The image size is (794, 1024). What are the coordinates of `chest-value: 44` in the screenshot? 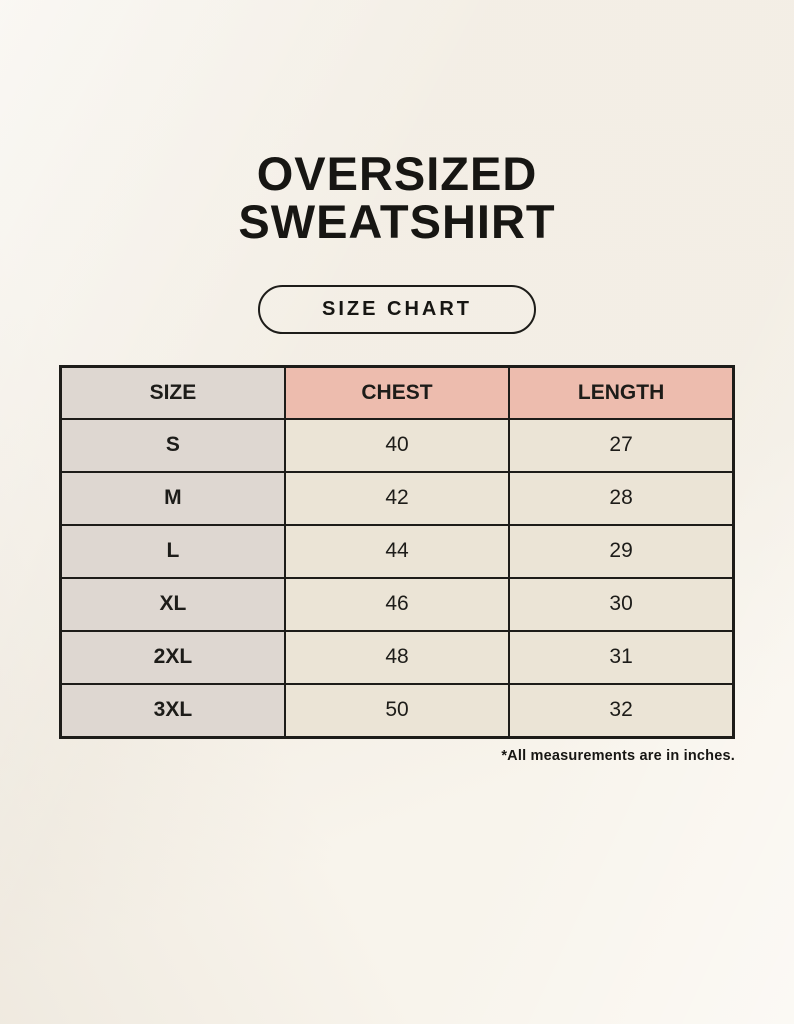 It's located at (397, 551).